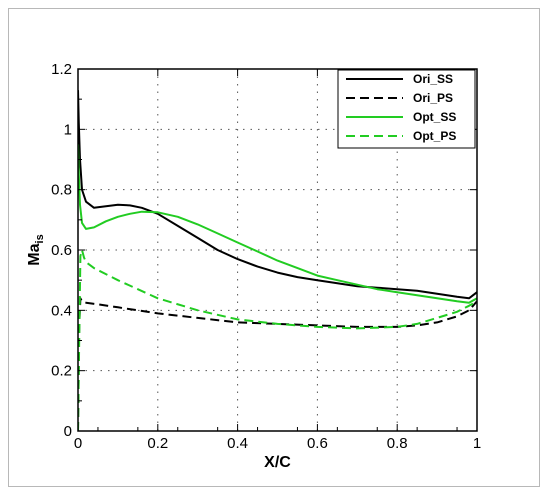  What do you see at coordinates (317, 443) in the screenshot?
I see `x-tick-label: 0.6` at bounding box center [317, 443].